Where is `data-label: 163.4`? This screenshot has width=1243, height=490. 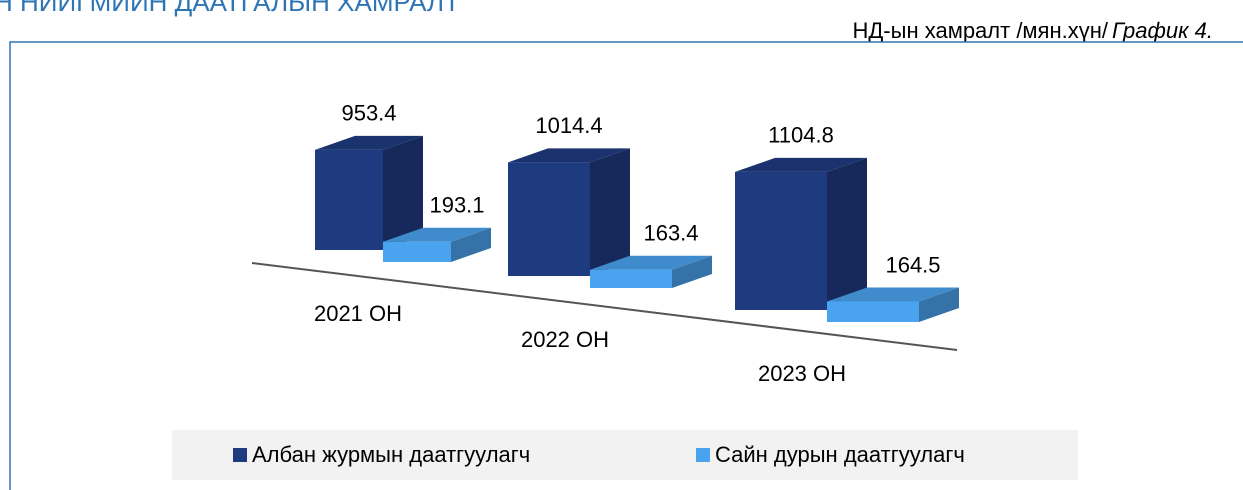 data-label: 163.4 is located at coordinates (670, 233).